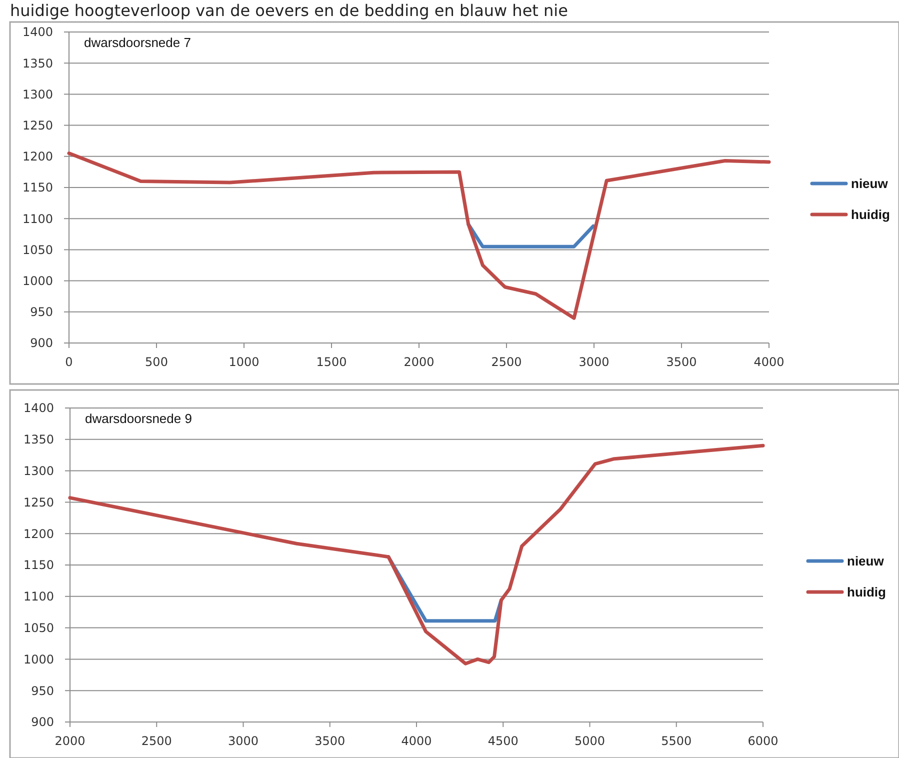 The height and width of the screenshot is (758, 899). Describe the element at coordinates (69, 362) in the screenshot. I see `x-tick-label: 0` at that location.